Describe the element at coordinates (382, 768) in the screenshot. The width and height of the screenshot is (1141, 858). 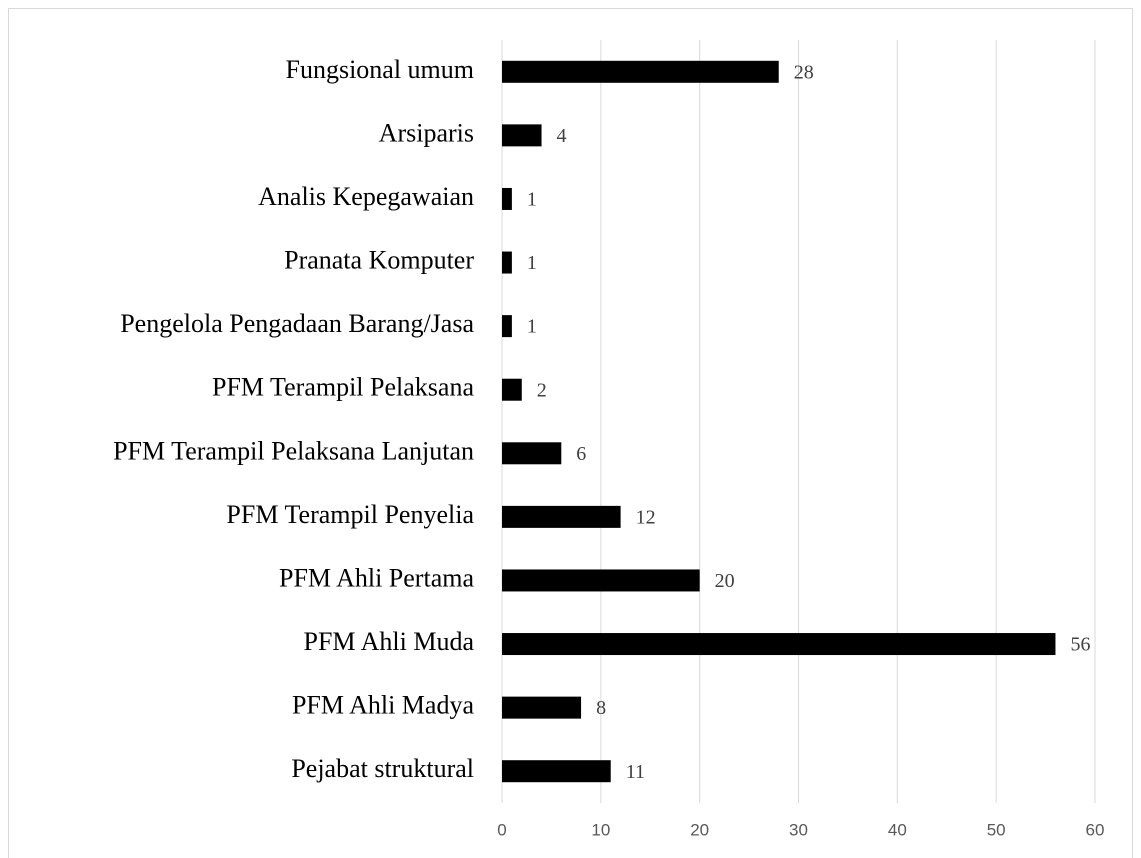
I see `category-label: Pejabat struktural` at that location.